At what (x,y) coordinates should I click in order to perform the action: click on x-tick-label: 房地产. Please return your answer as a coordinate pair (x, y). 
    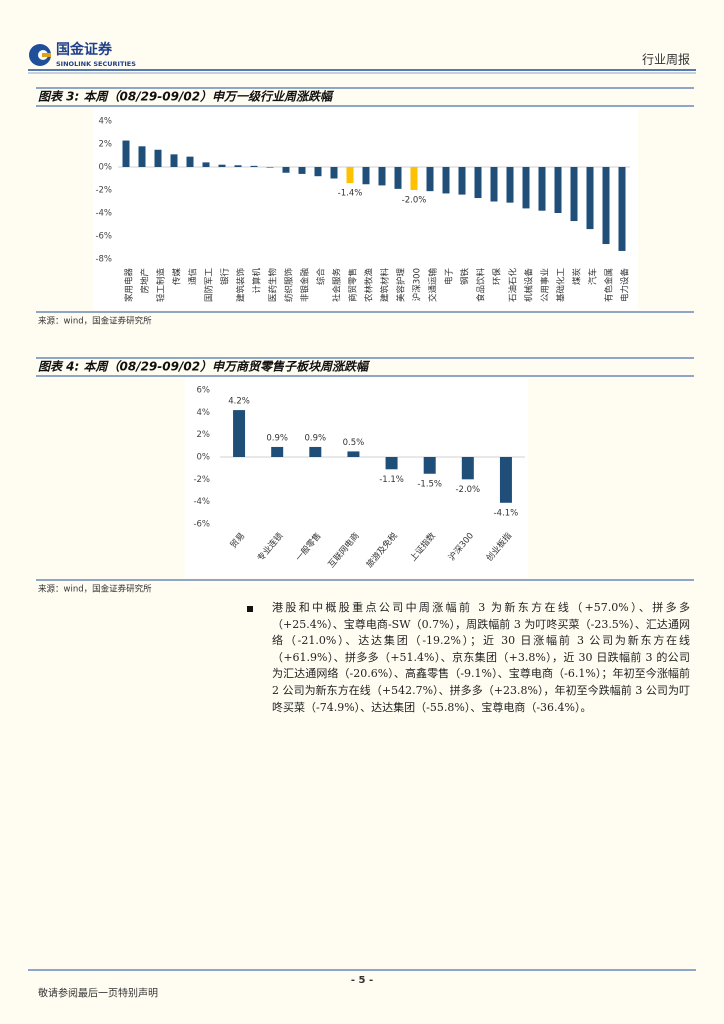
    Looking at the image, I should click on (145, 281).